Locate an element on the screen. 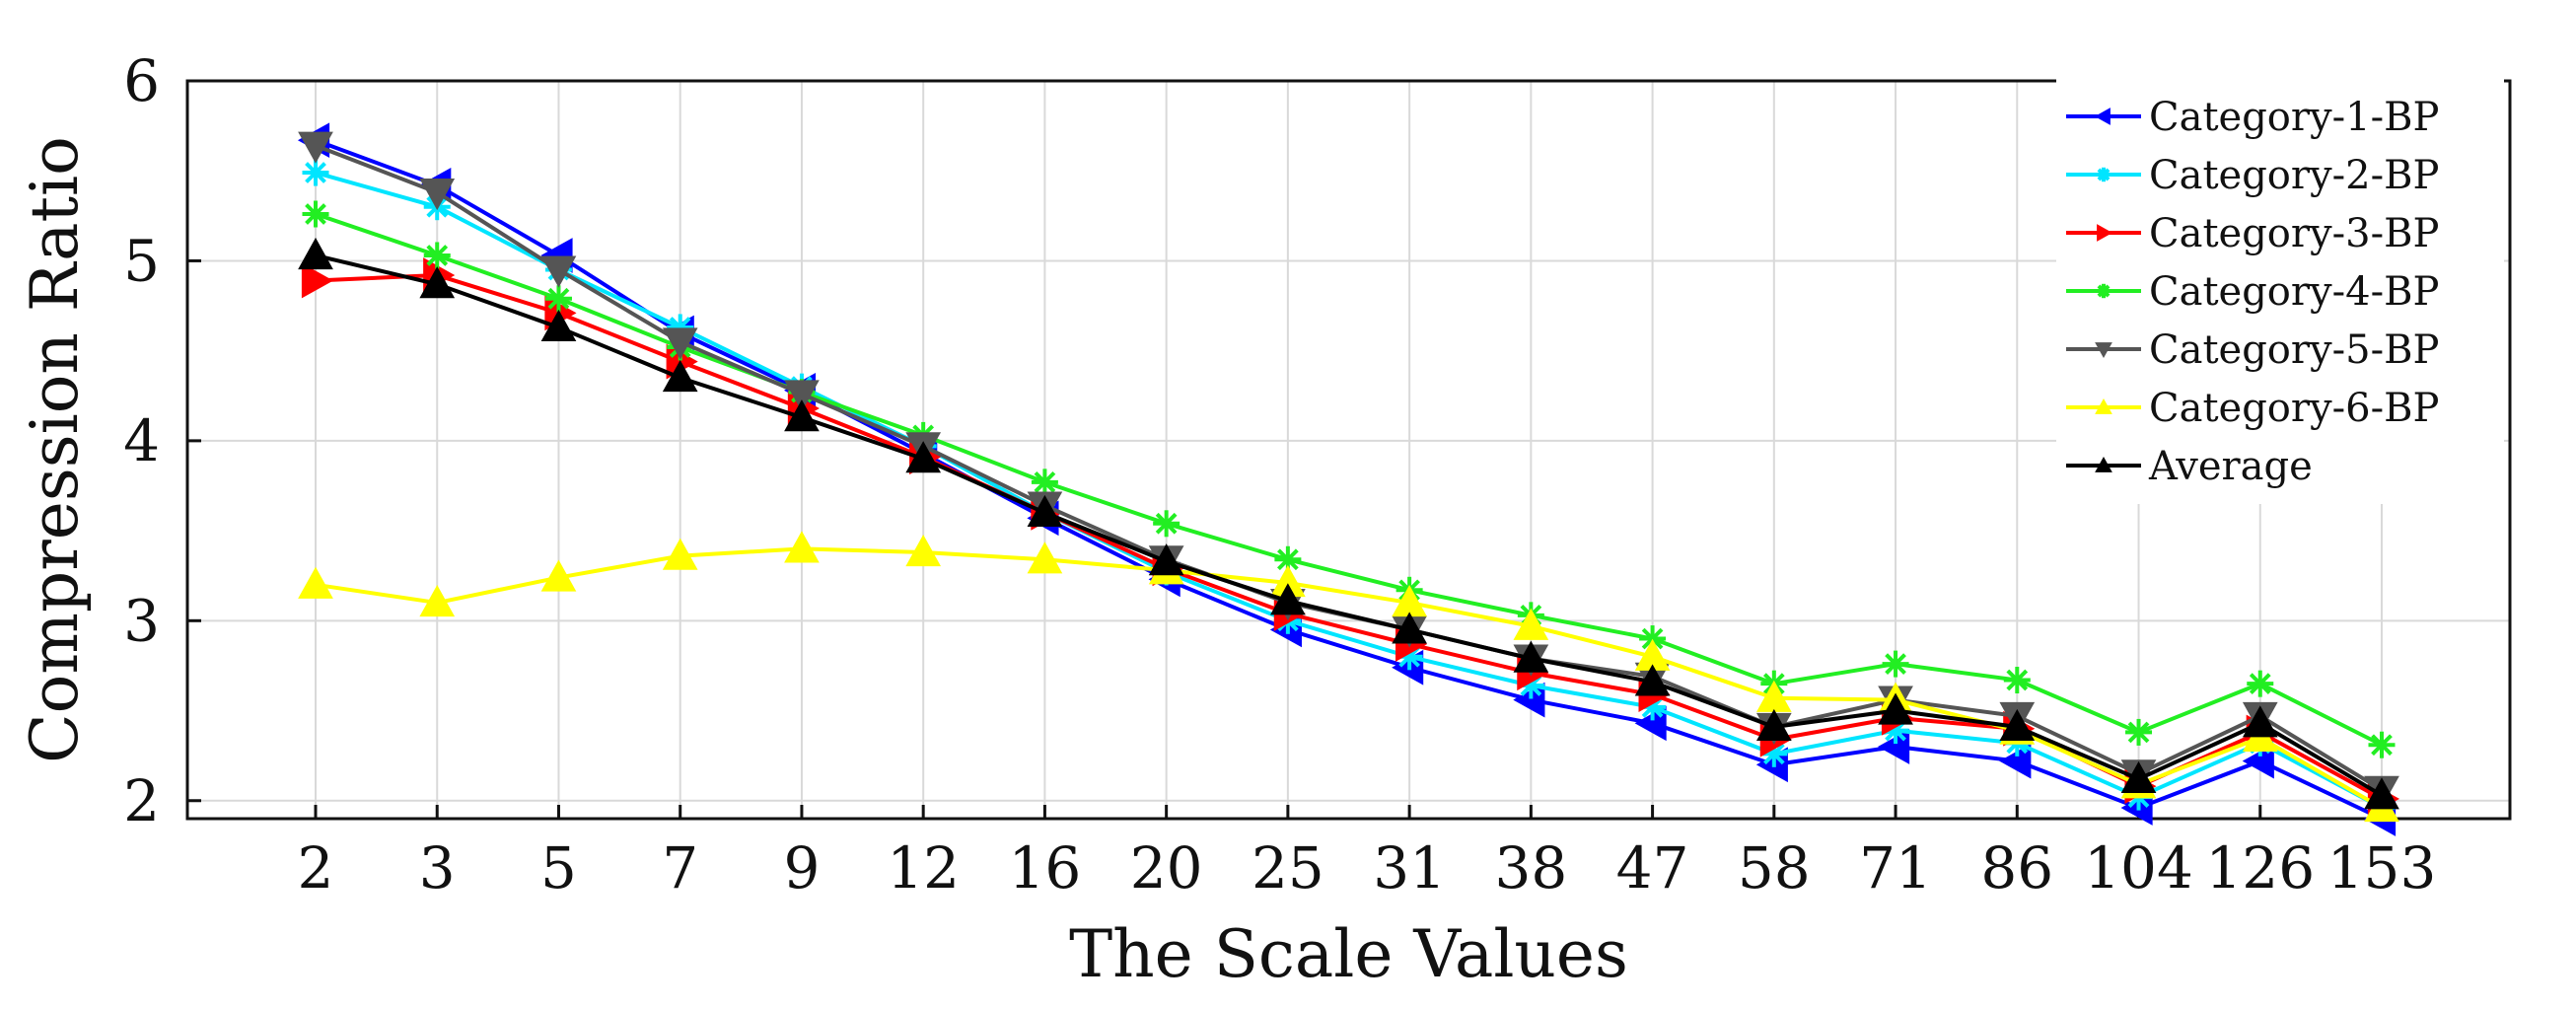 This screenshot has width=2576, height=1010. legend-item-category-2-bp: Category-2-BP is located at coordinates (2253, 176).